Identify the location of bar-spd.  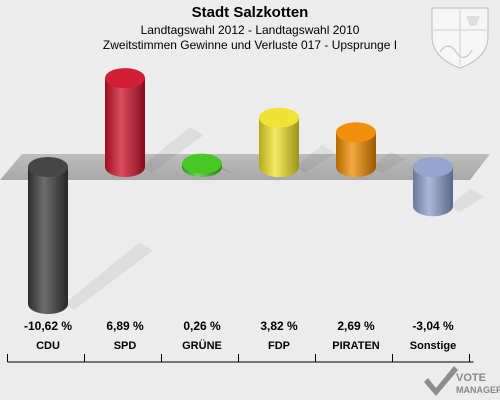
(125, 122).